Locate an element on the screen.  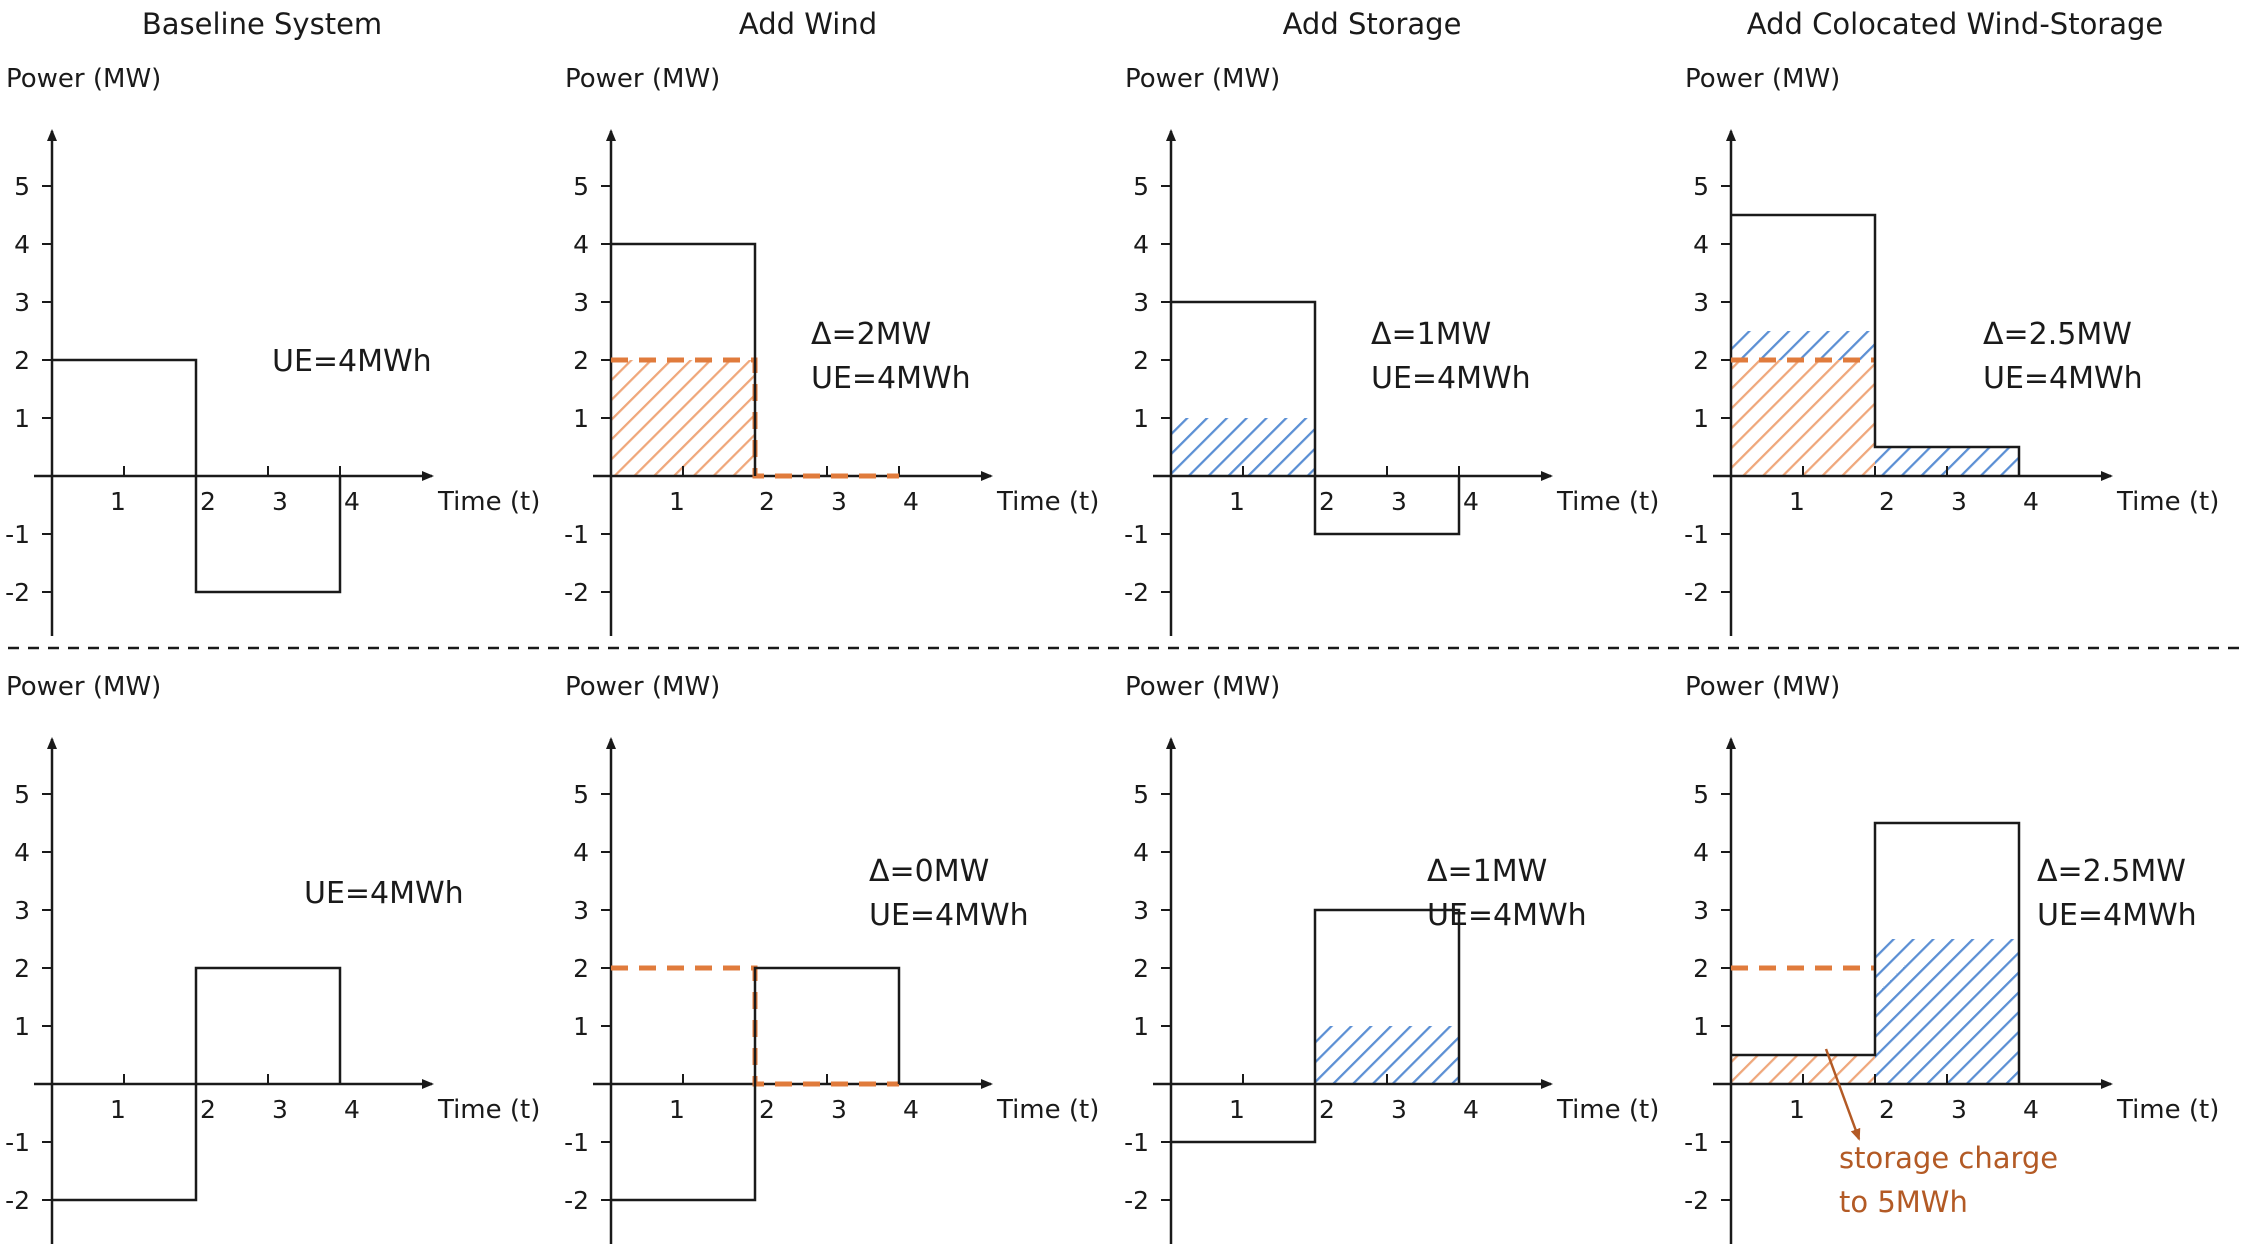
annotation-text: Δ=2MW is located at coordinates (871, 334).